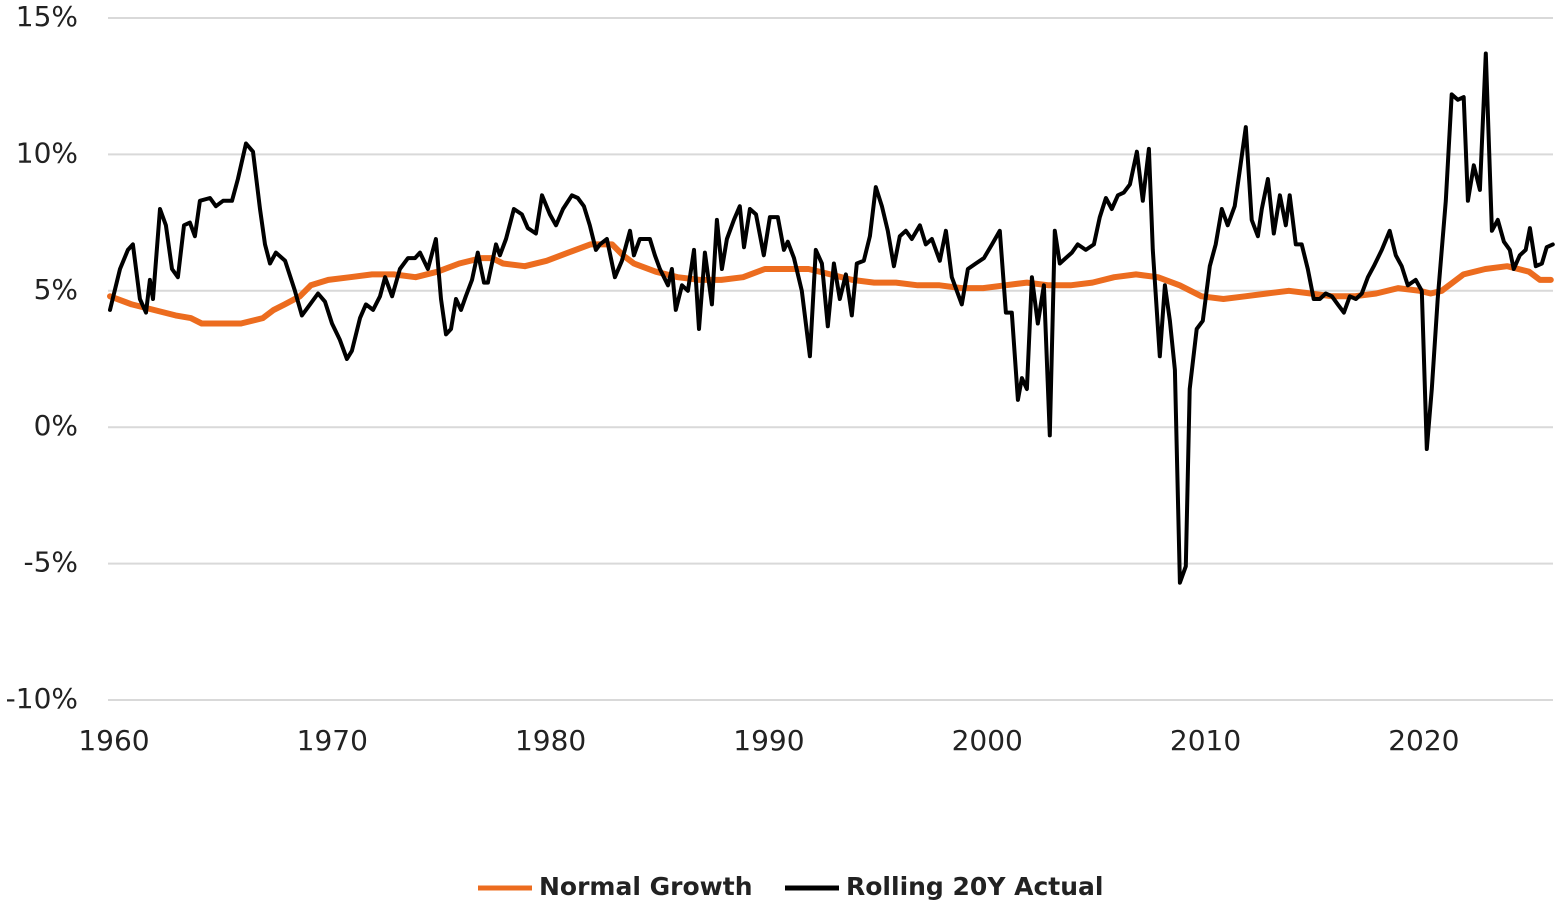  I want to click on x-tick-label: 2010, so click(1205, 740).